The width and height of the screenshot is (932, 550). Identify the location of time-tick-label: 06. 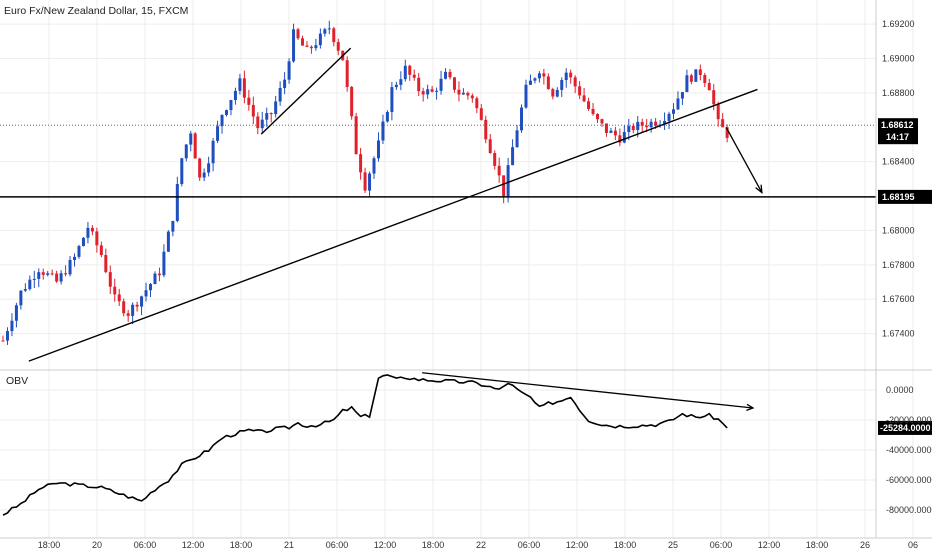
(913, 545).